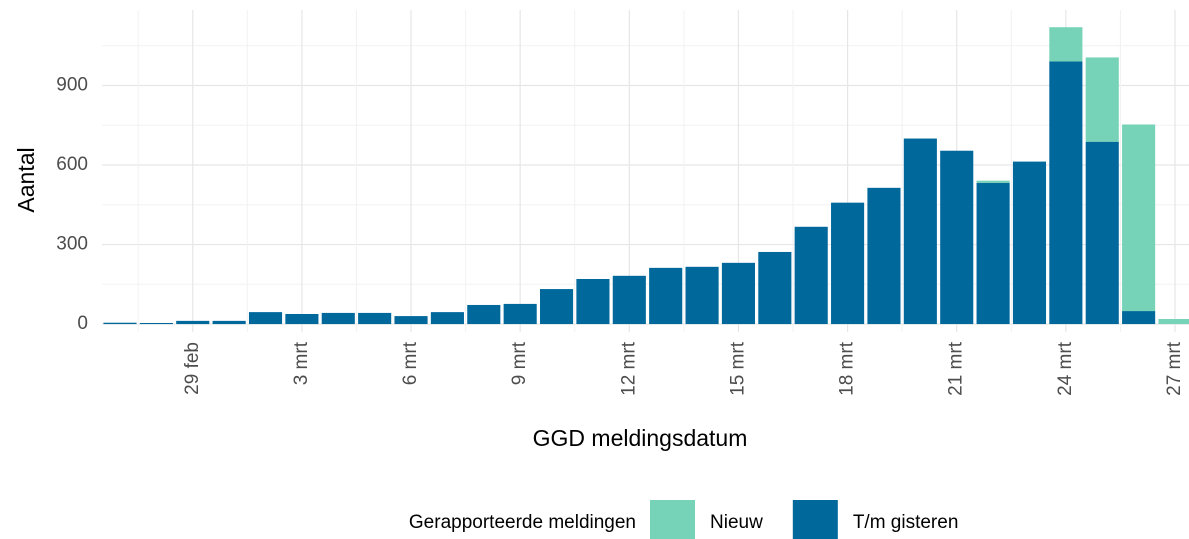 The height and width of the screenshot is (539, 1189). Describe the element at coordinates (410, 363) in the screenshot. I see `x-tick-label: 6 mrt` at that location.